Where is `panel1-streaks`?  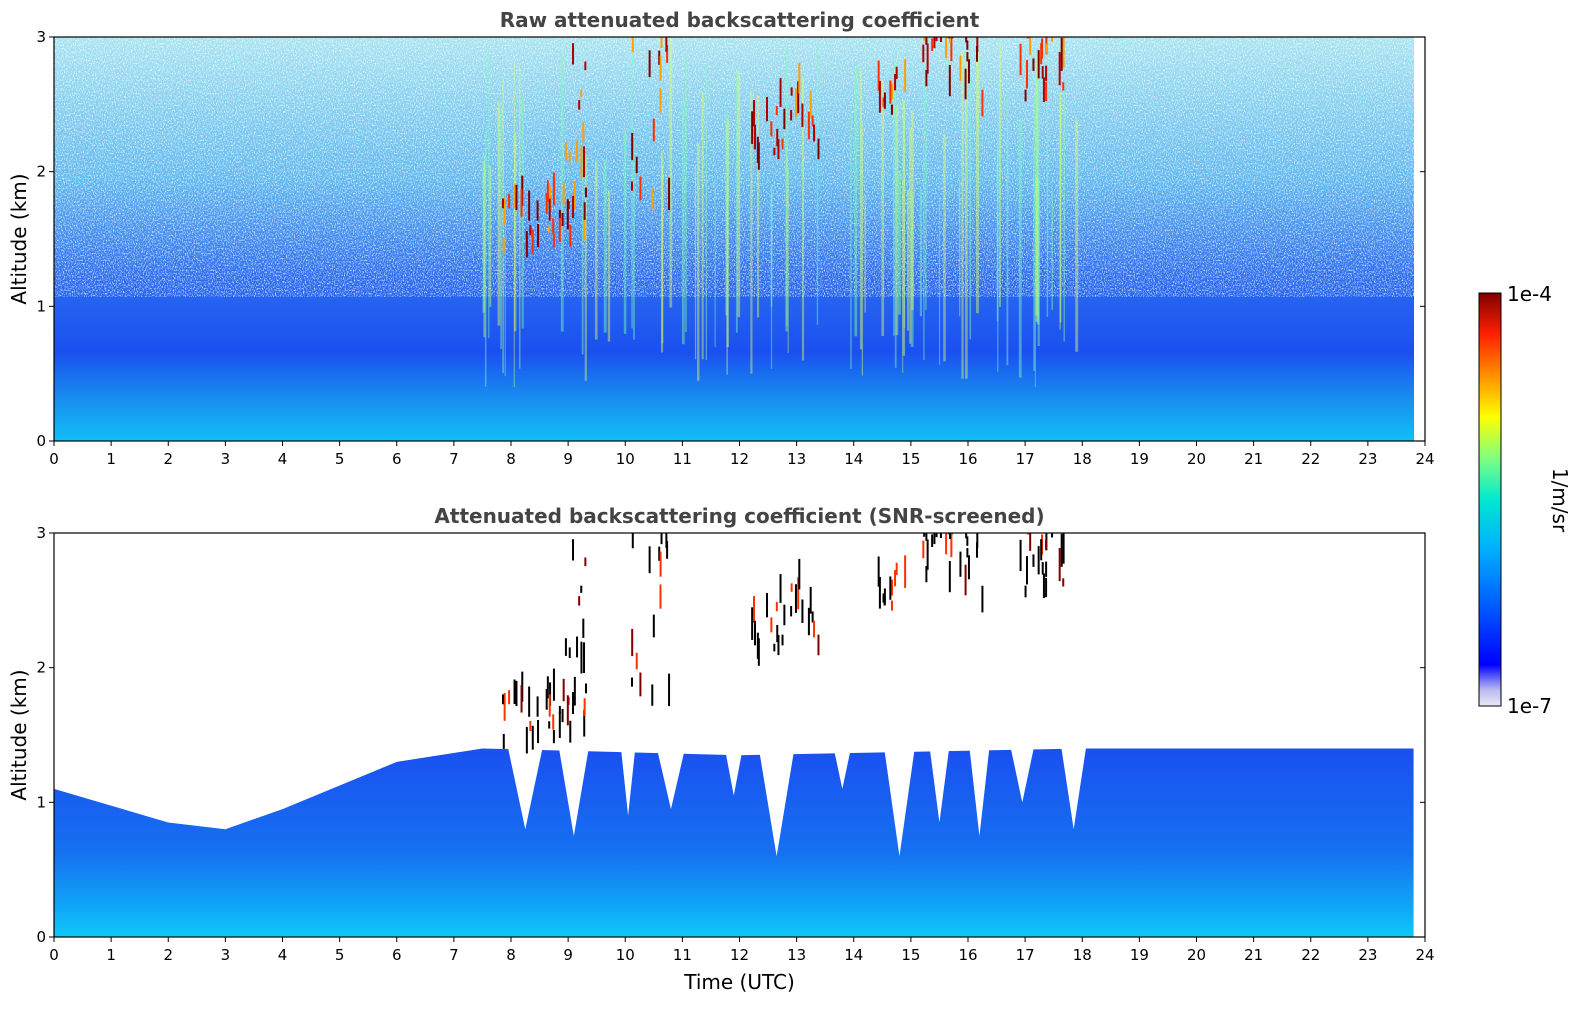
panel1-streaks is located at coordinates (780, 212).